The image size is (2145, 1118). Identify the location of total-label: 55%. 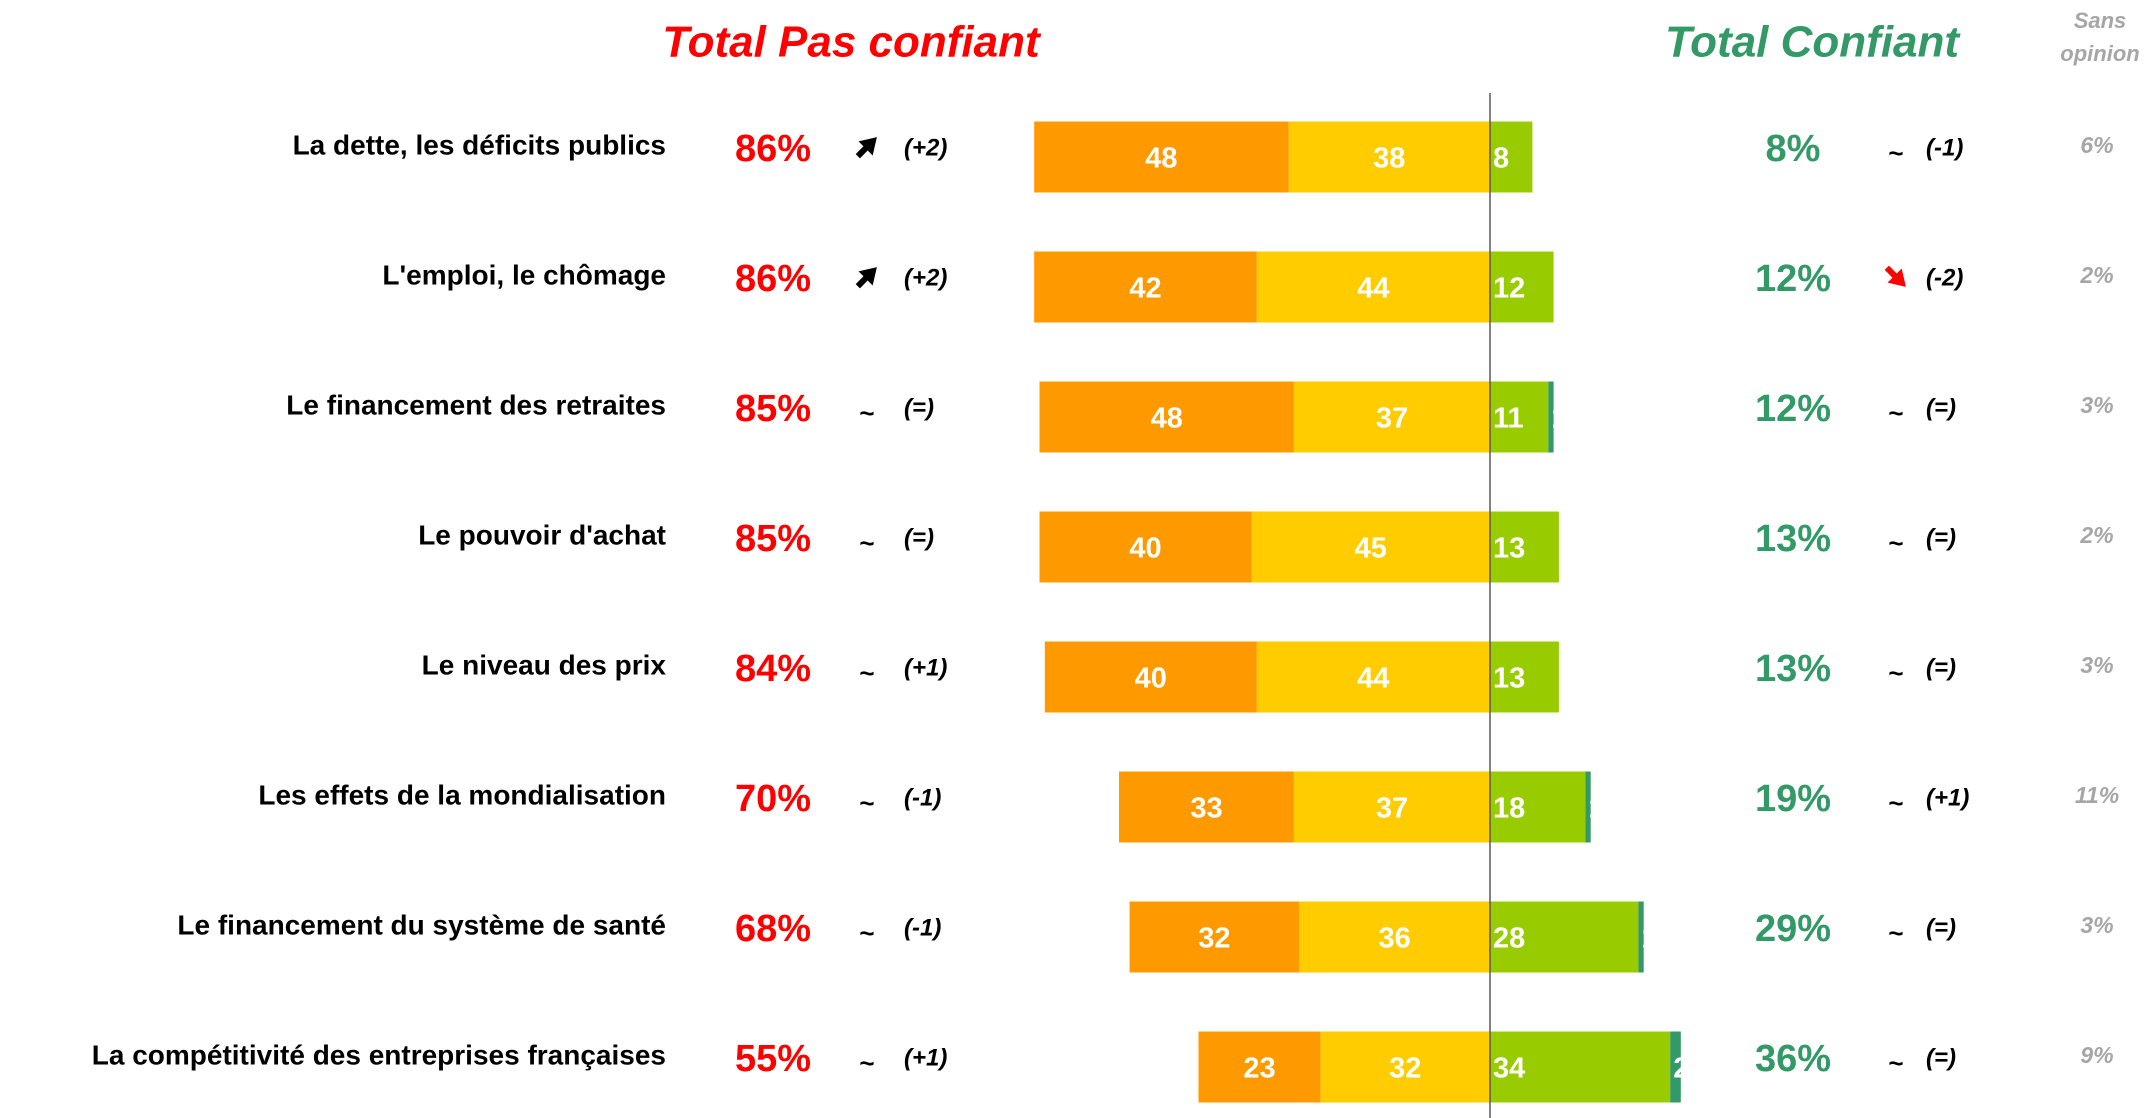
(773, 1059).